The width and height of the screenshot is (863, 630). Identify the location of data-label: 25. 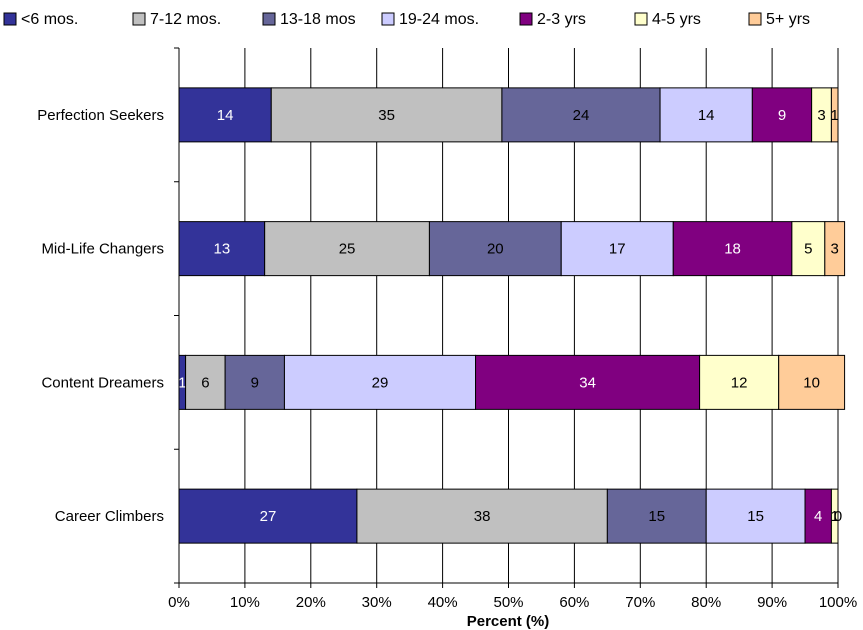
(347, 249).